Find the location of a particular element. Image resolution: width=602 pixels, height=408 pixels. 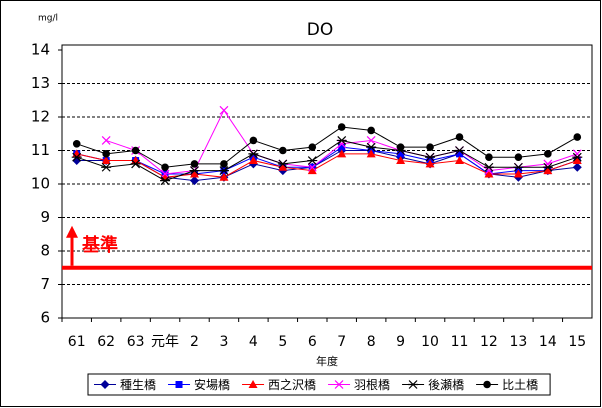

y-tick-label: 12 is located at coordinates (40, 117).